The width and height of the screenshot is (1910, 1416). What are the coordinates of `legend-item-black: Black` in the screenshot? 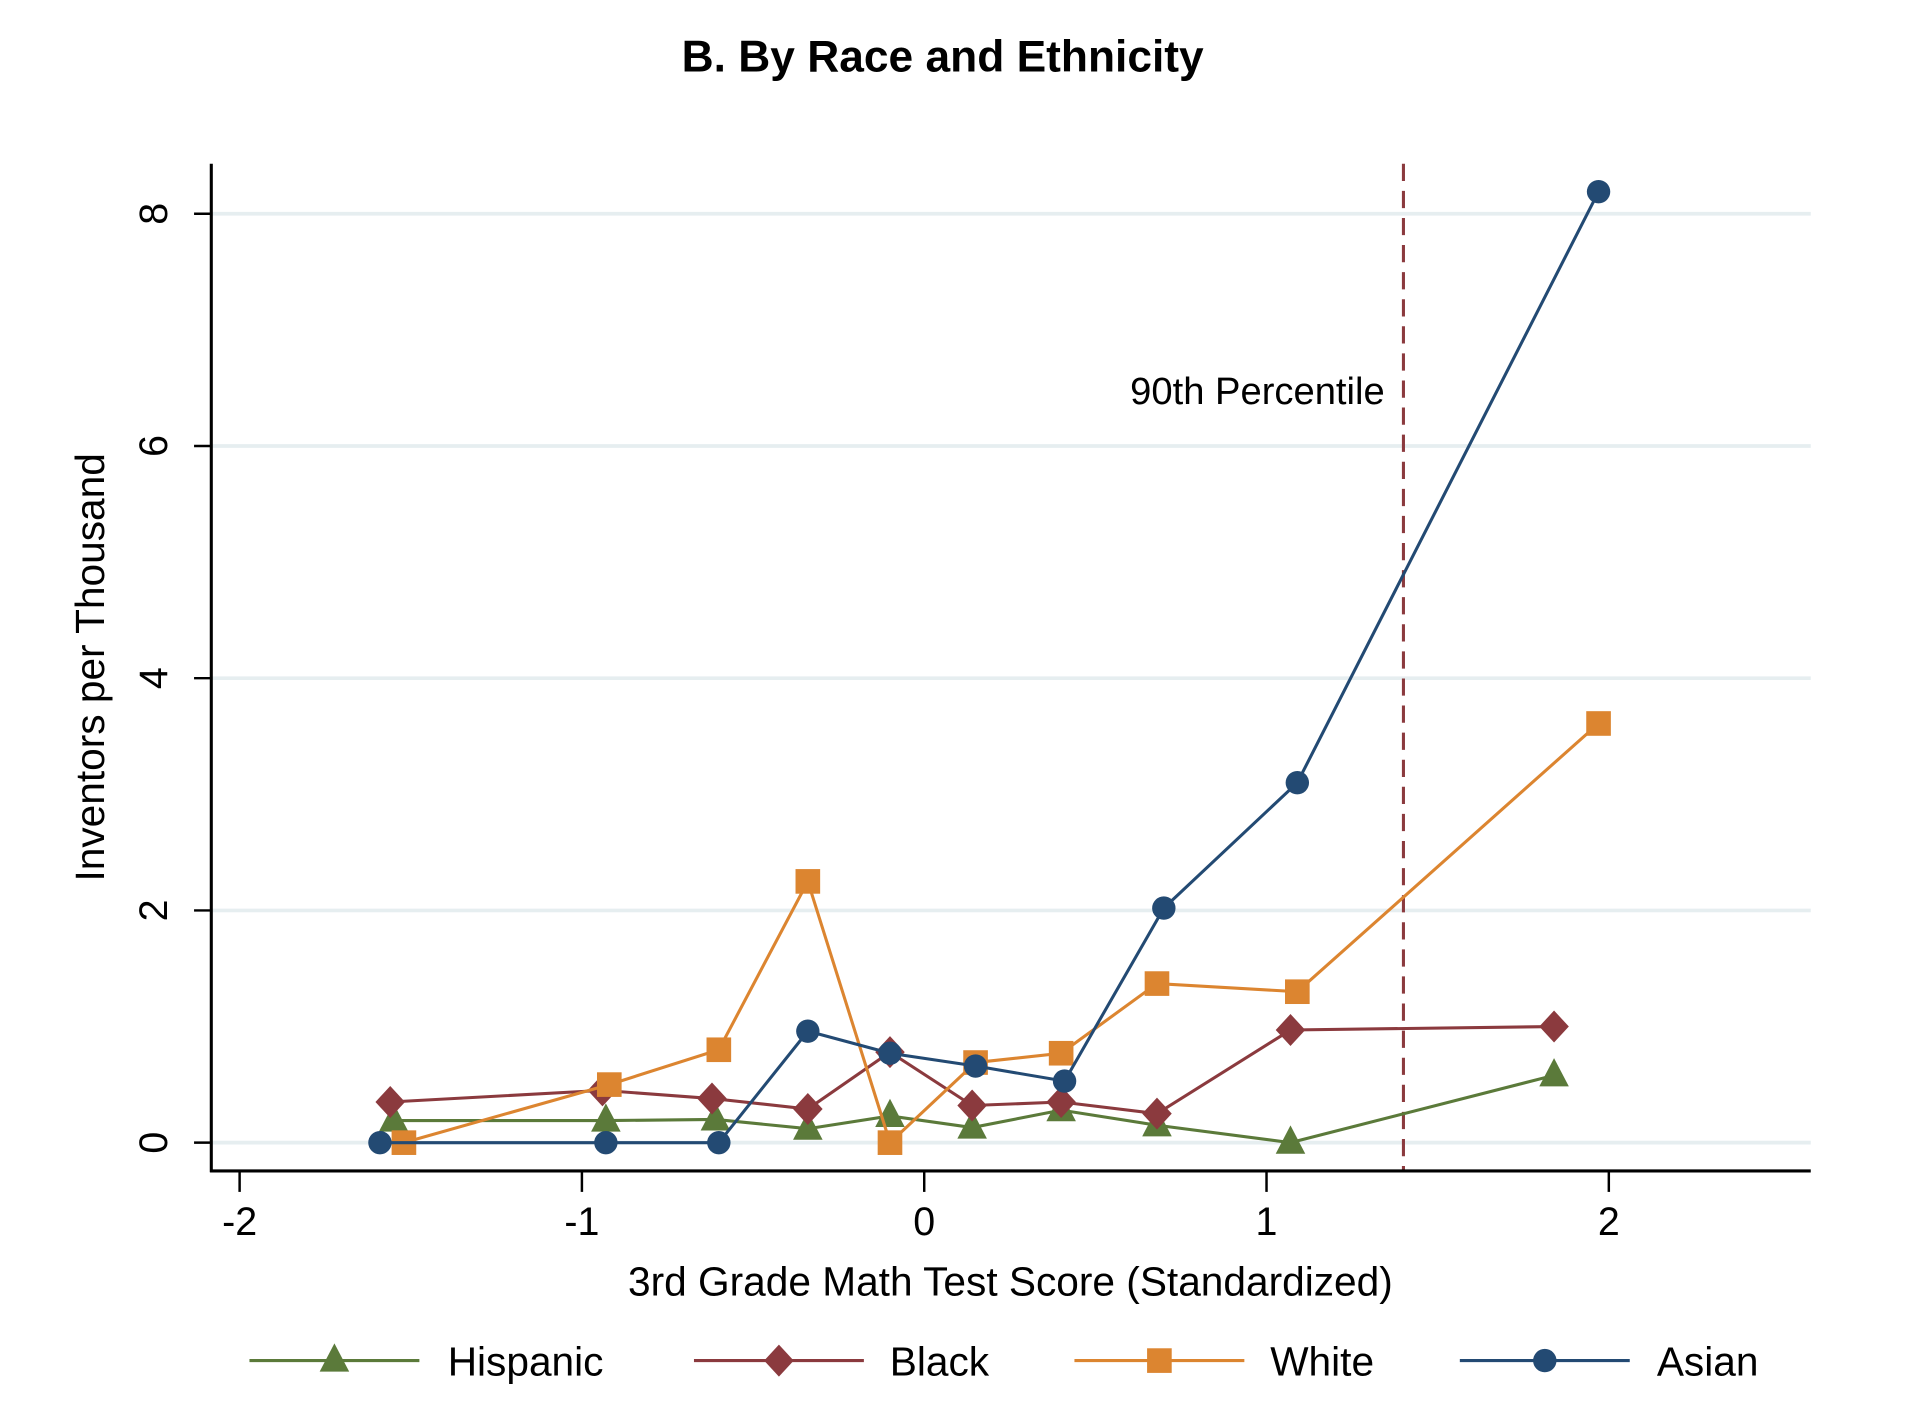 It's located at (841, 1361).